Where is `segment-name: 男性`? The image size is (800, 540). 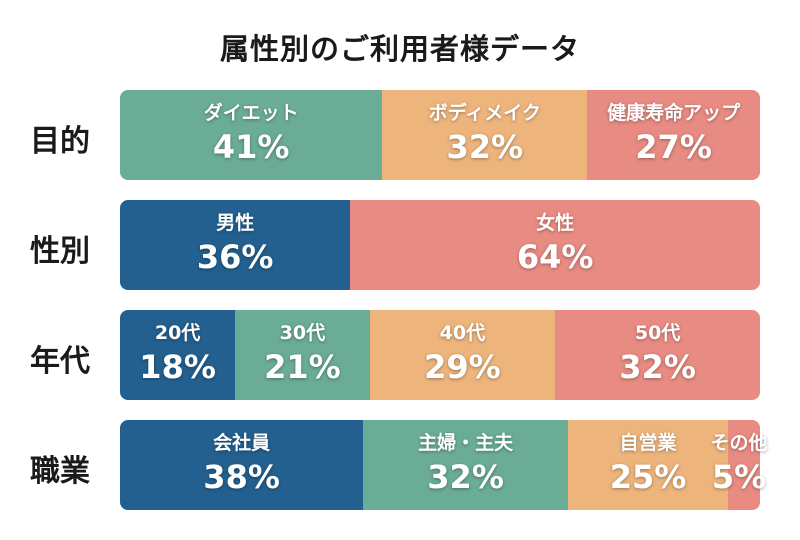 segment-name: 男性 is located at coordinates (235, 223).